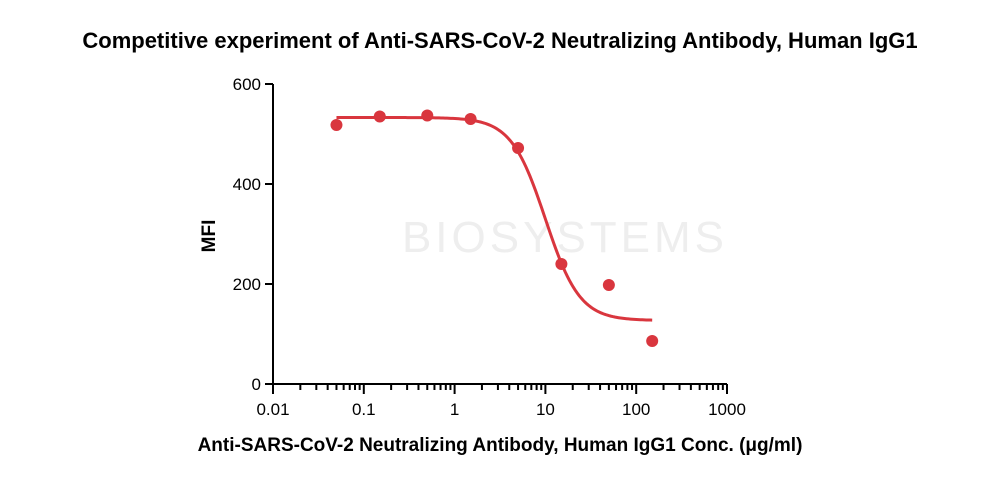 The width and height of the screenshot is (1000, 477). I want to click on x-tick-label: 10, so click(545, 409).